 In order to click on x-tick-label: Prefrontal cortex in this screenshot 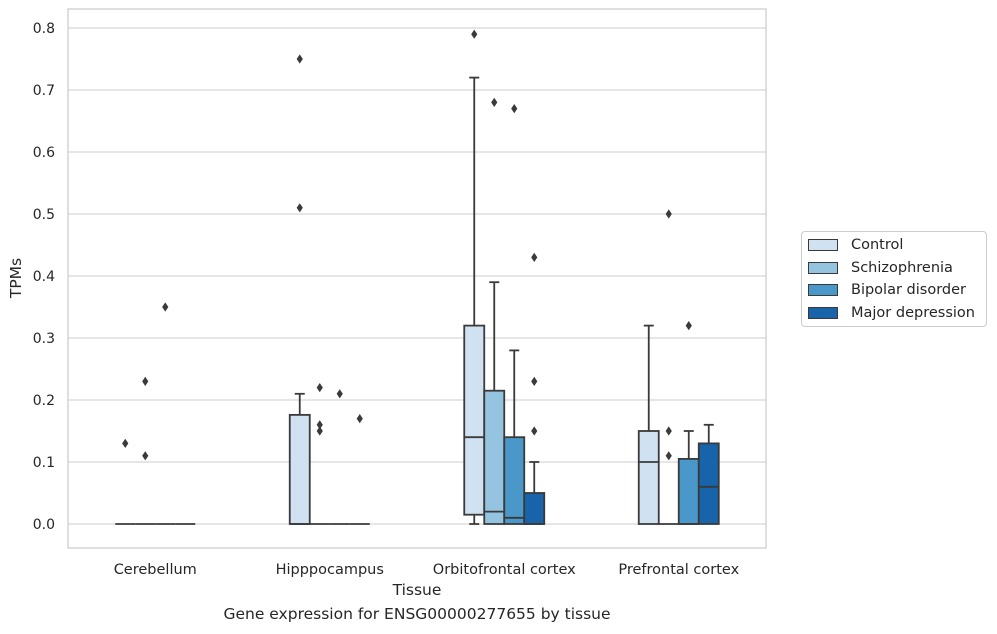, I will do `click(678, 570)`.